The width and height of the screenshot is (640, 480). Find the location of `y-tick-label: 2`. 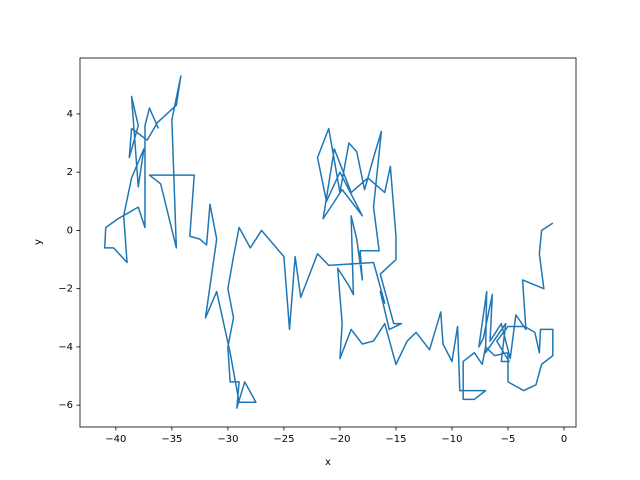

y-tick-label: 2 is located at coordinates (70, 172).